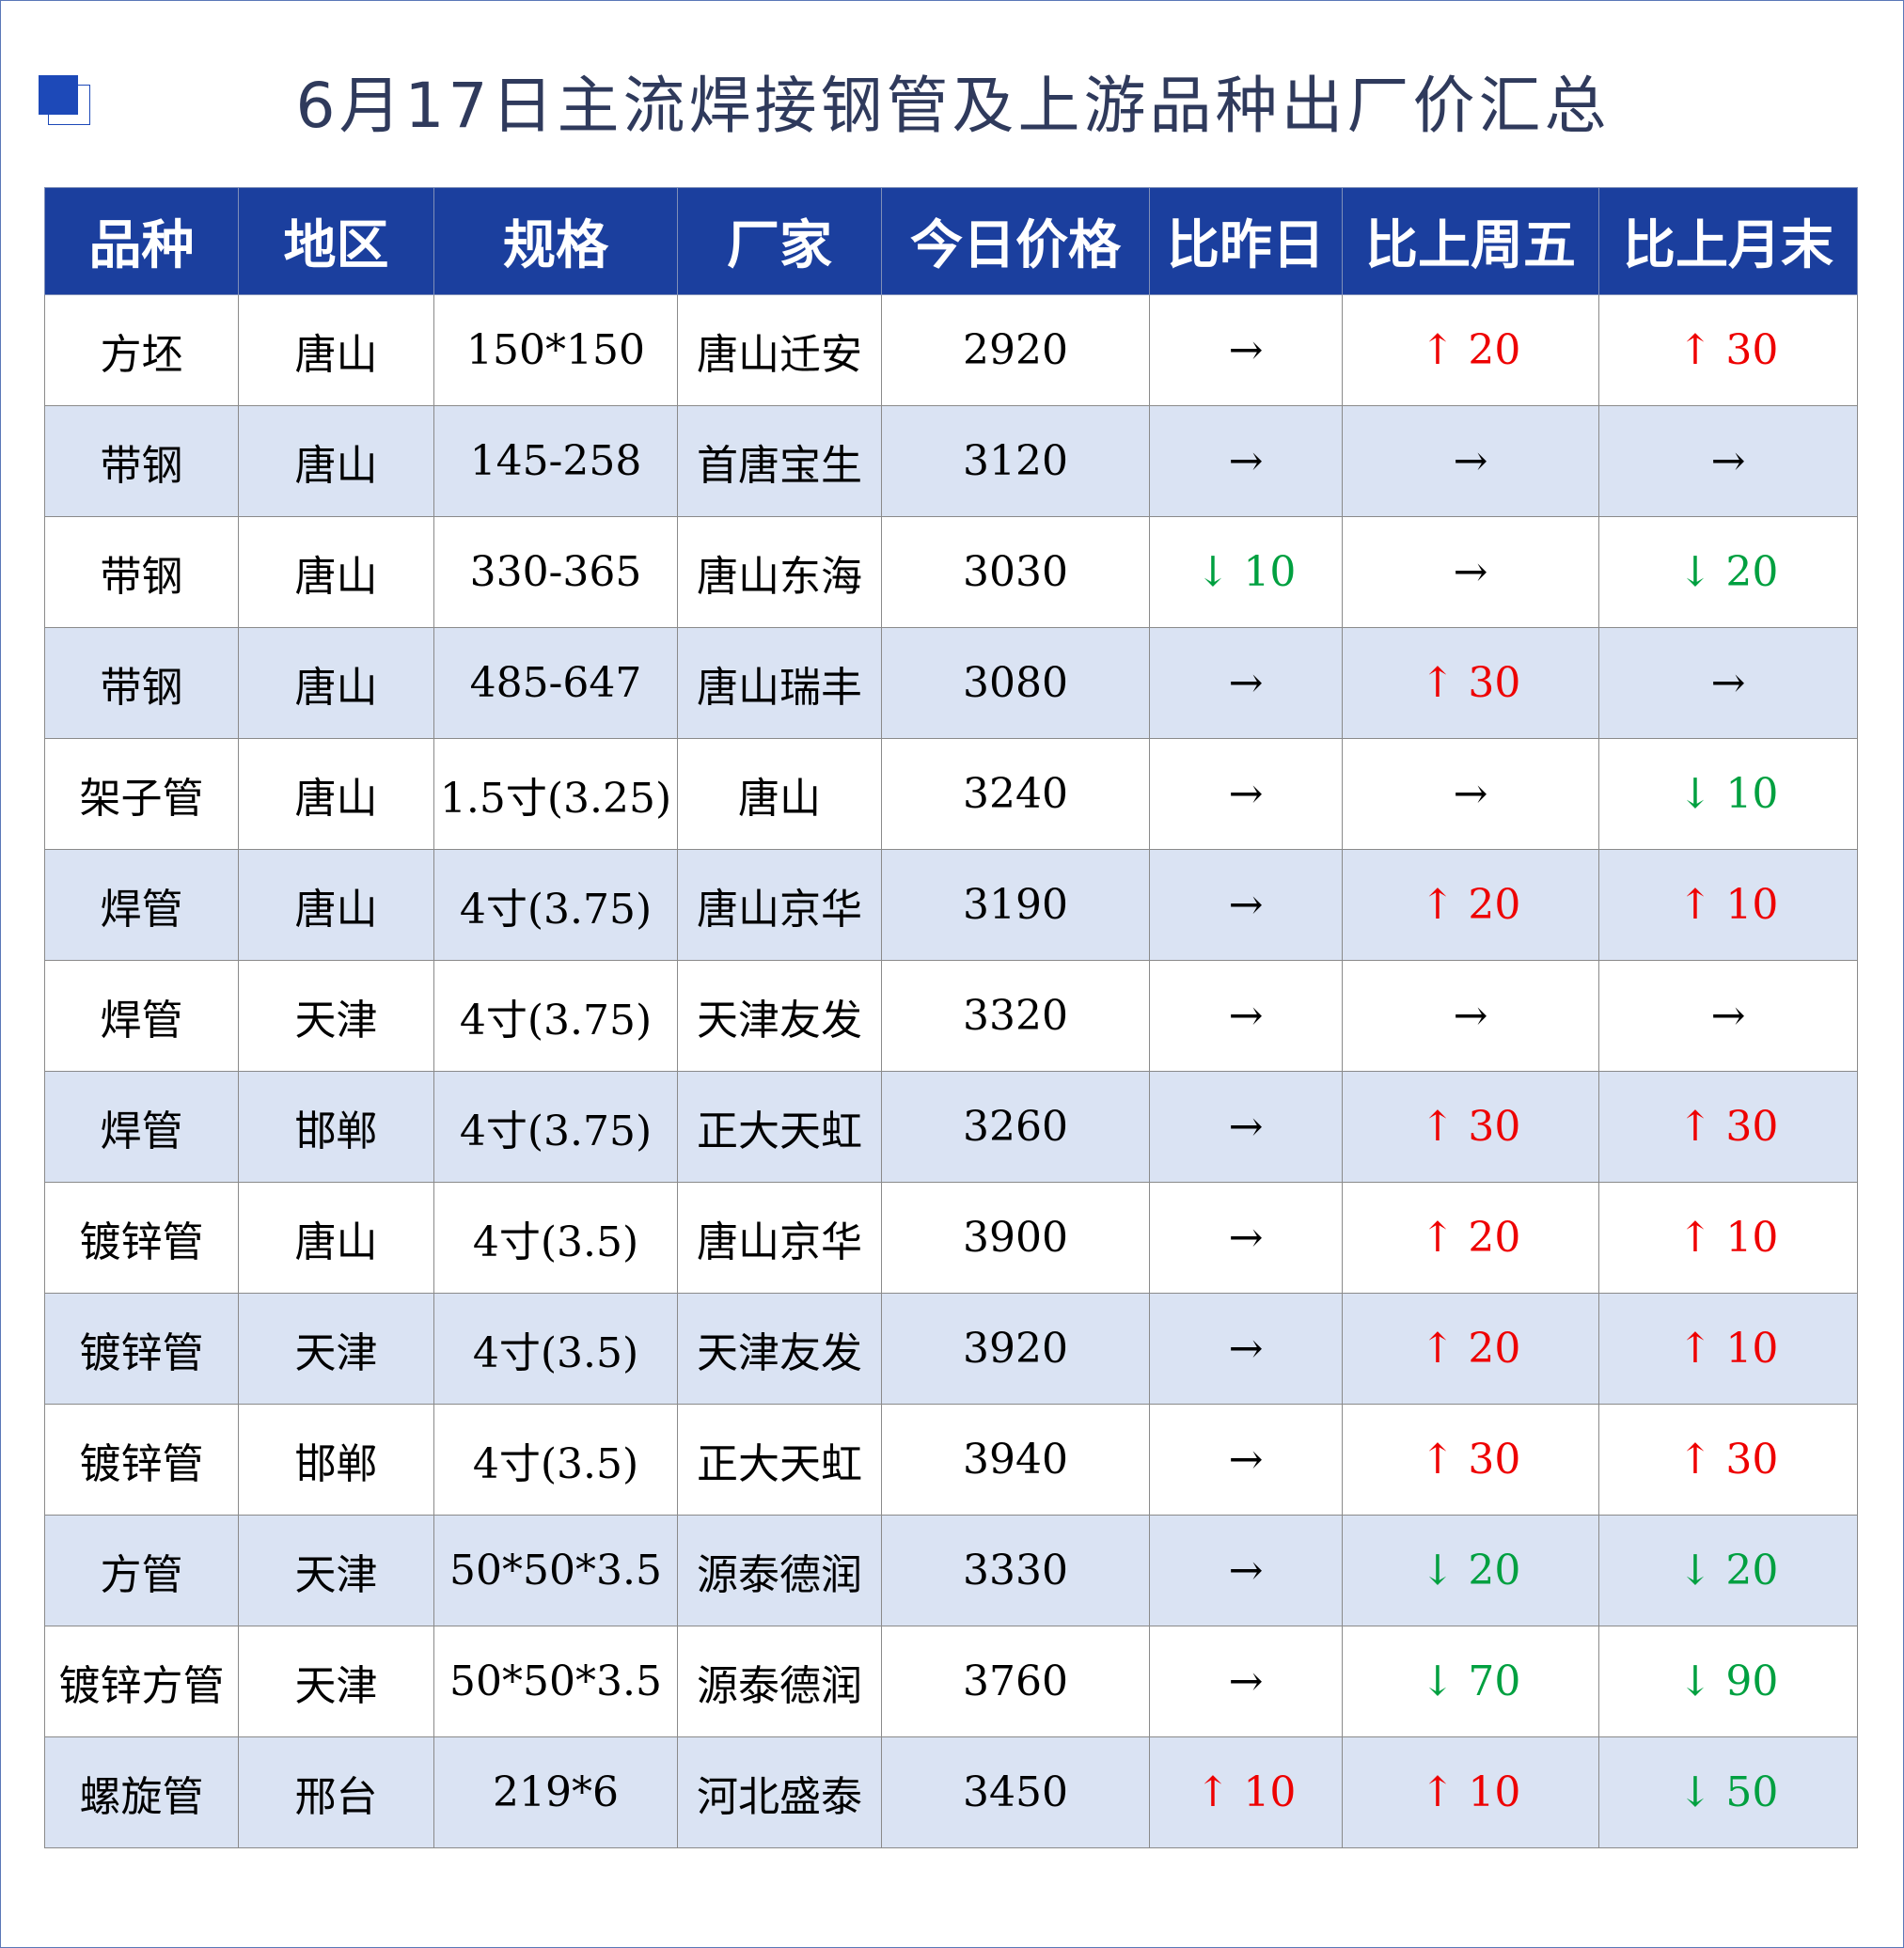  I want to click on table-cell: 150*150, so click(555, 350).